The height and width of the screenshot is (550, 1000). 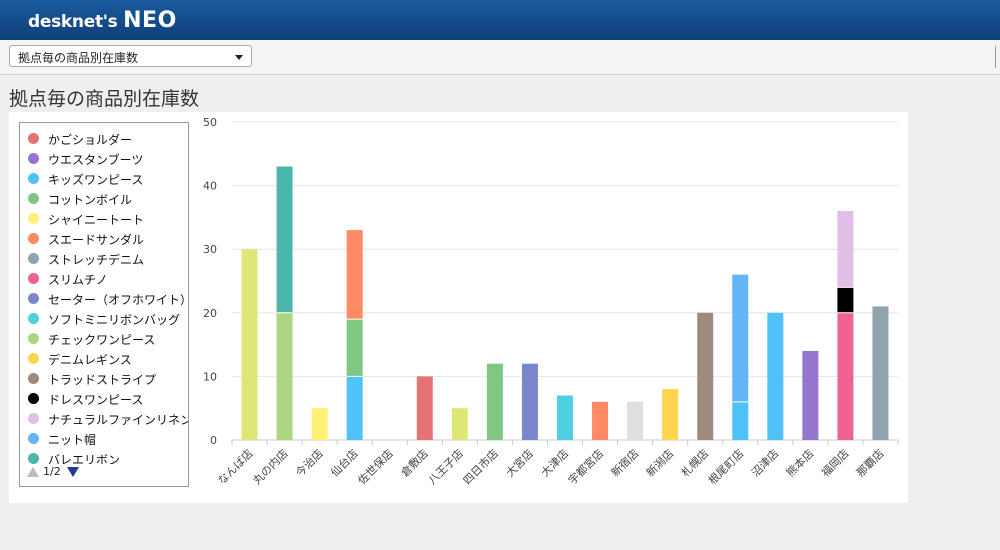 What do you see at coordinates (210, 249) in the screenshot?
I see `y-tick-label: 30` at bounding box center [210, 249].